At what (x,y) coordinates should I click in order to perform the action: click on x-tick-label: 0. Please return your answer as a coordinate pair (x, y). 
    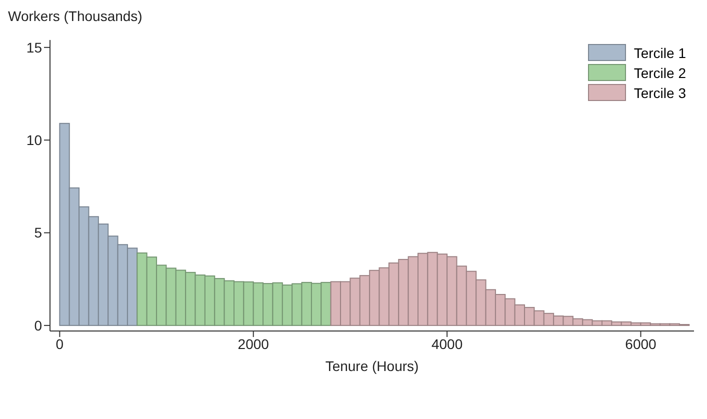
    Looking at the image, I should click on (60, 344).